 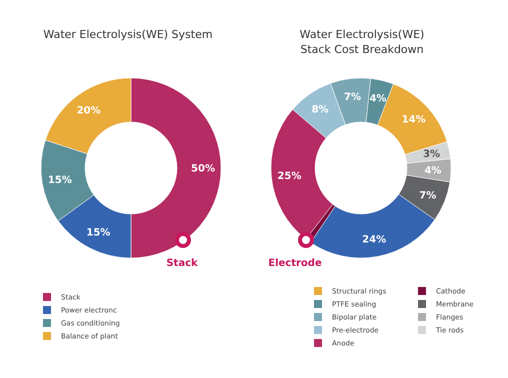 What do you see at coordinates (374, 240) in the screenshot?
I see `data-label: 24%` at bounding box center [374, 240].